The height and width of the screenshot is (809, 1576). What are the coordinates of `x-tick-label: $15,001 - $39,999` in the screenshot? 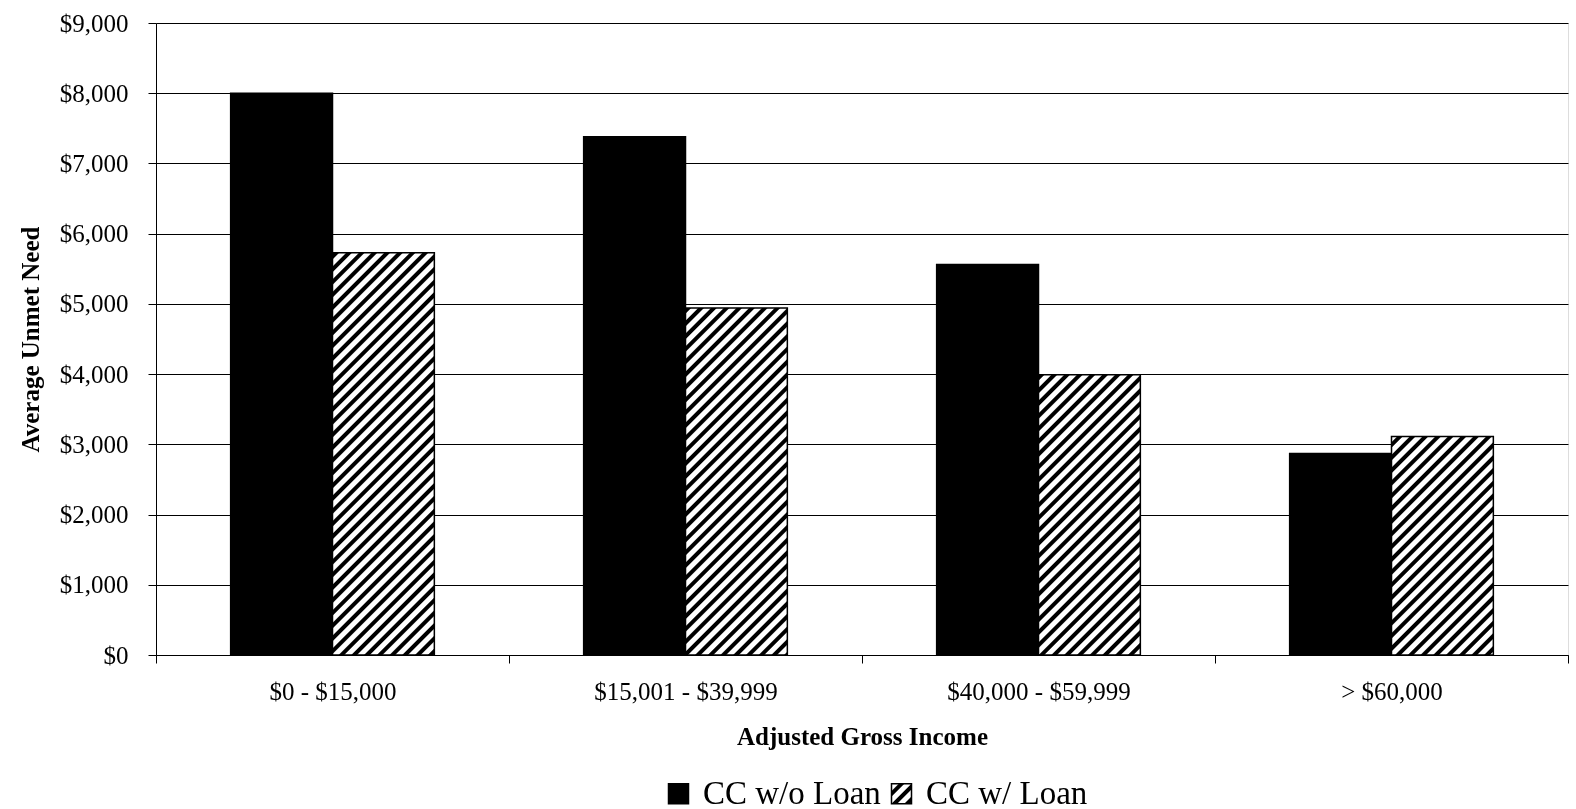 It's located at (686, 691).